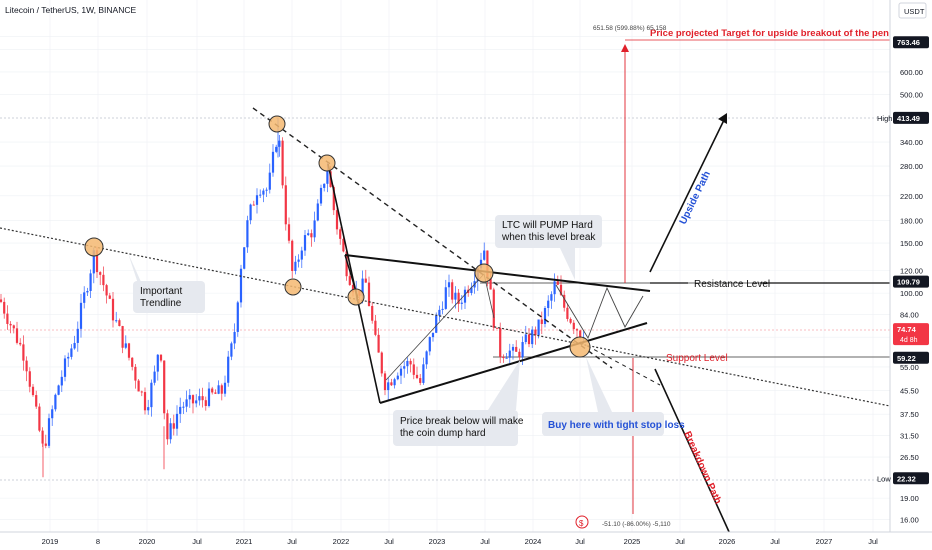  What do you see at coordinates (909, 414) in the screenshot?
I see `price-tick-label: 37.50` at bounding box center [909, 414].